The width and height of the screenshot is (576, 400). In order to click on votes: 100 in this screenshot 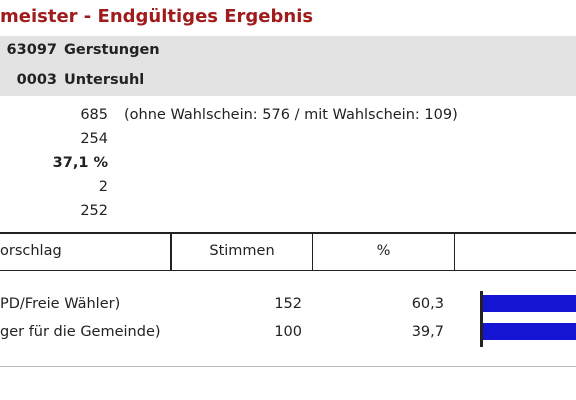, I will do `click(288, 332)`.